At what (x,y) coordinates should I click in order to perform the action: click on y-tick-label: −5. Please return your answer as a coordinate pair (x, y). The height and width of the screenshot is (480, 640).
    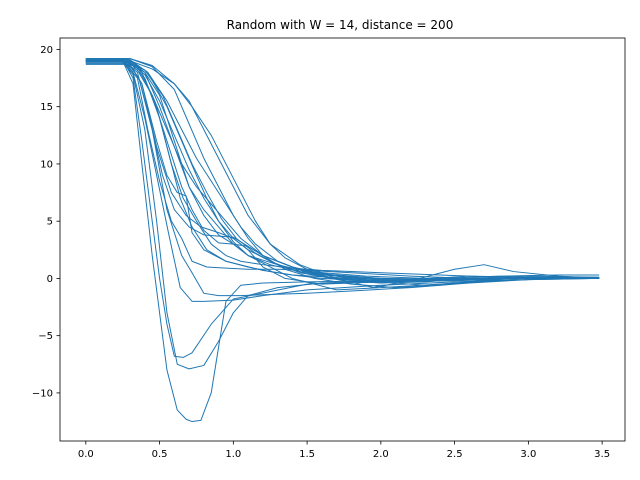
    Looking at the image, I should click on (45, 336).